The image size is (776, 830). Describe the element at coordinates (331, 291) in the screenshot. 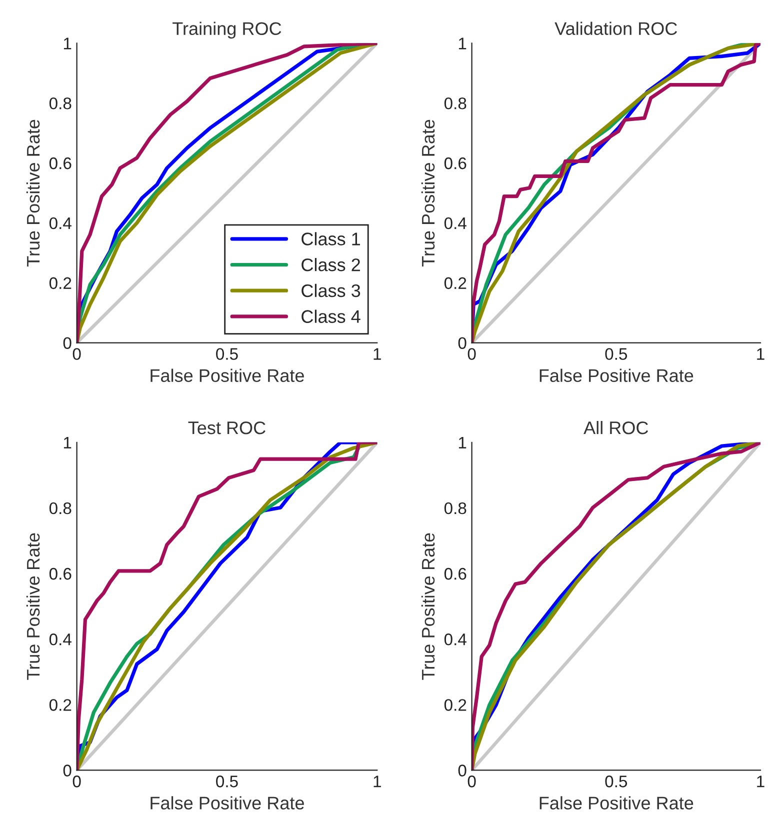

I see `legend-label: Class 3` at that location.